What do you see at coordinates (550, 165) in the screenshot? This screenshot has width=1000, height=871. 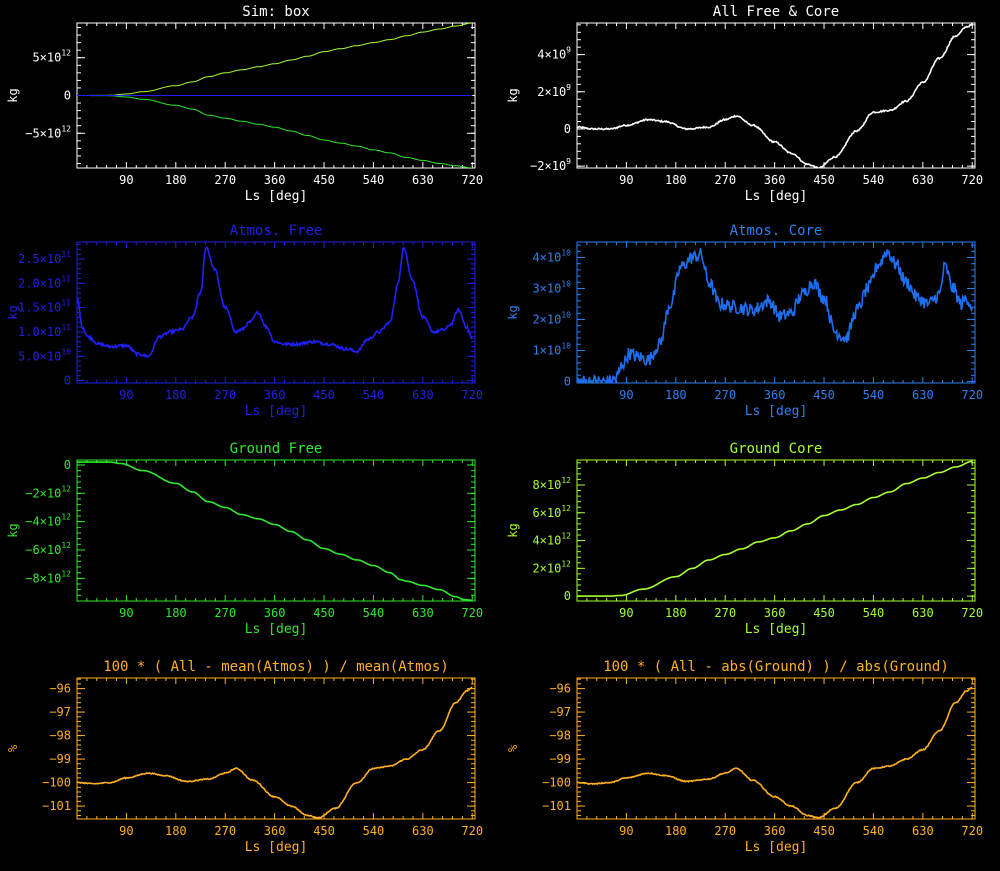 I see `y-tick-label: −2×10⁹` at bounding box center [550, 165].